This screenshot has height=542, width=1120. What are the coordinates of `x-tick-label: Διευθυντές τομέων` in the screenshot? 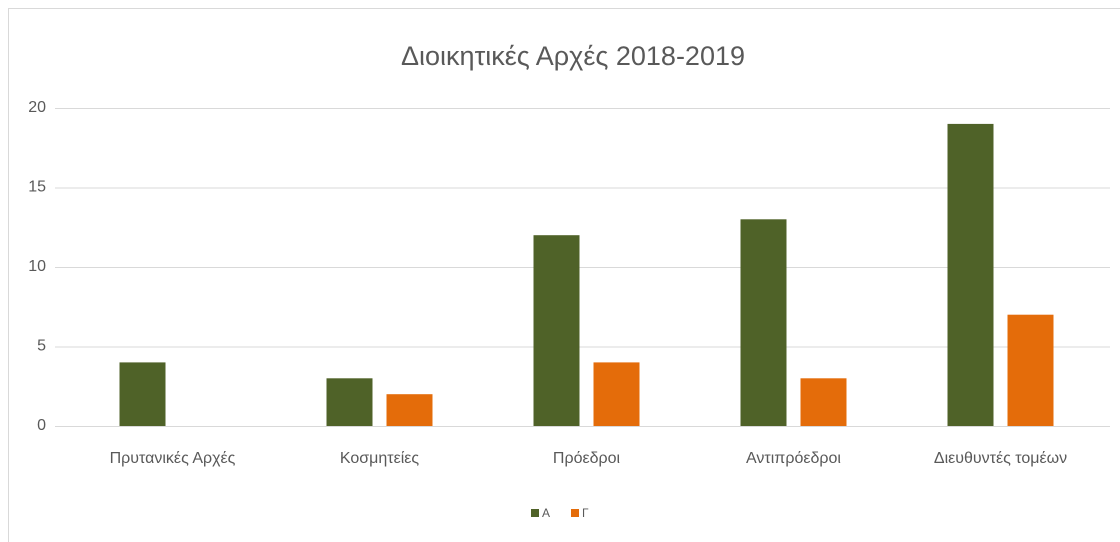 It's located at (1000, 458).